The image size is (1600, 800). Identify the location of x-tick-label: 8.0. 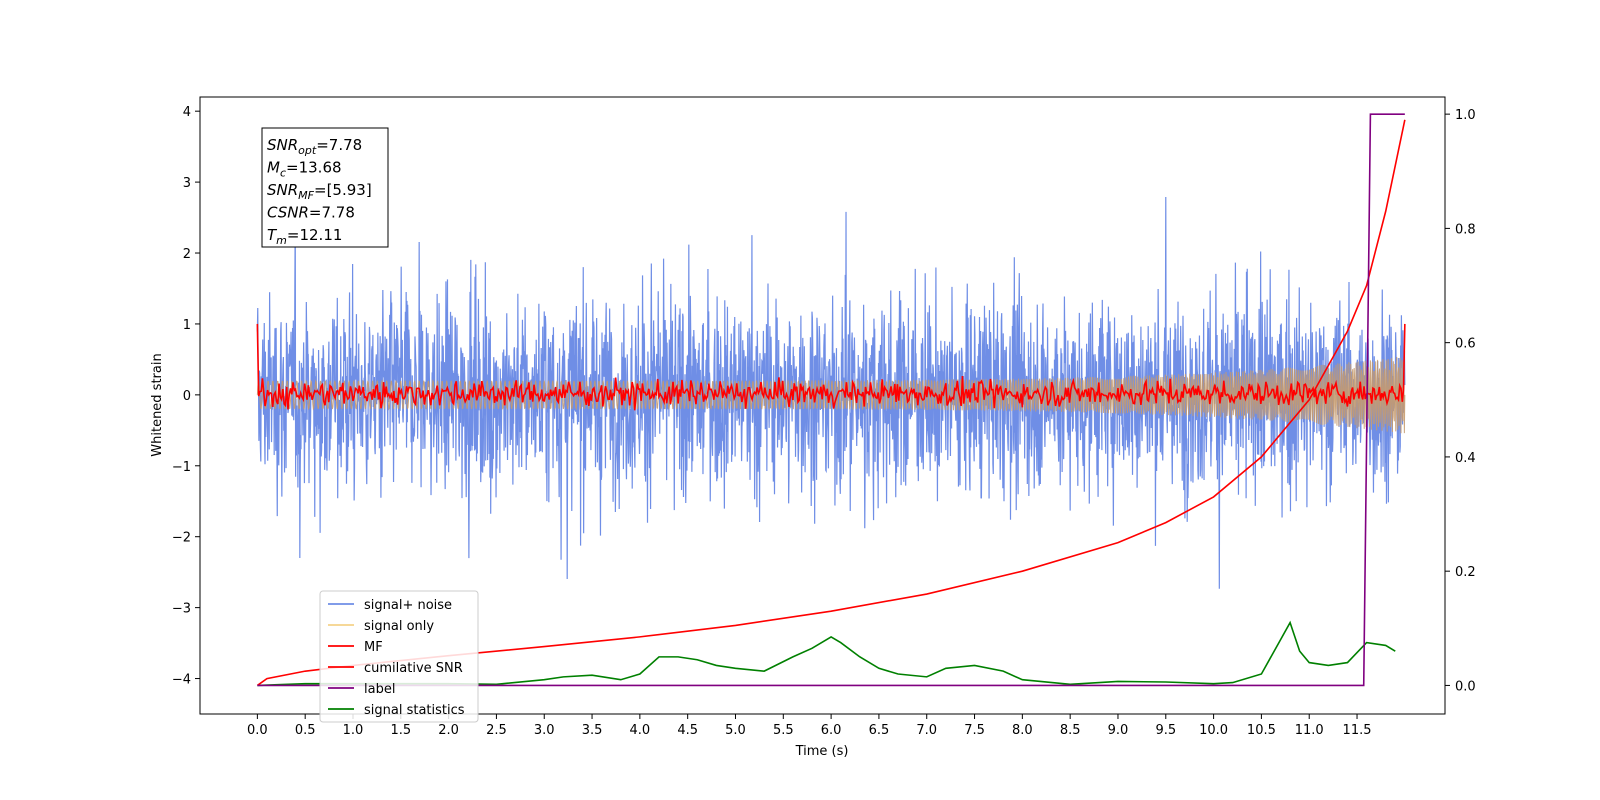
(1022, 730).